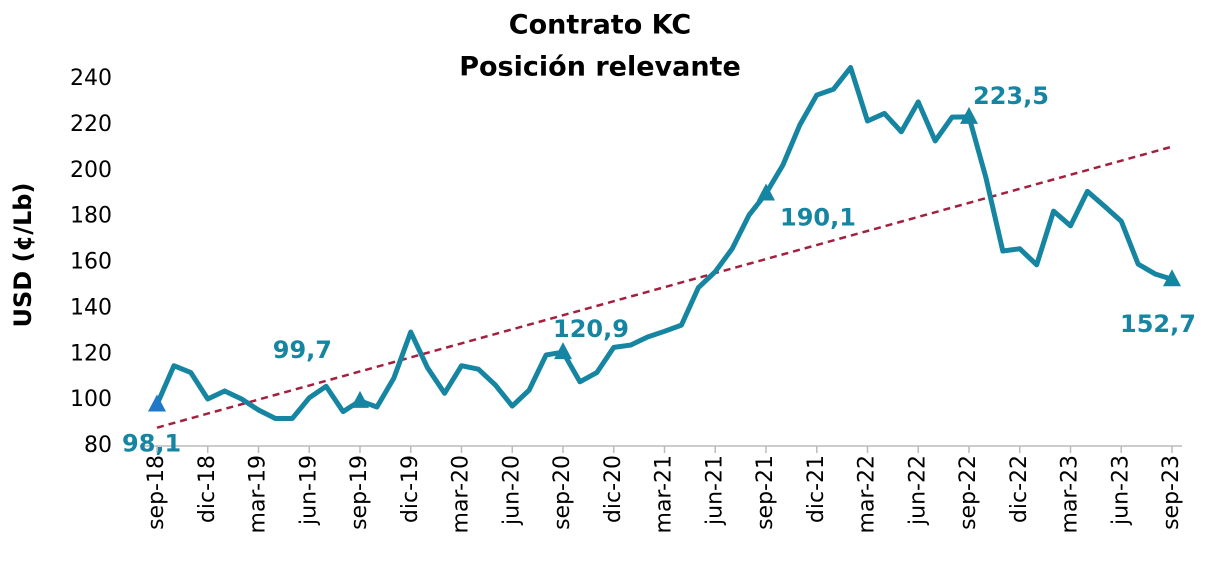 The height and width of the screenshot is (575, 1206). Describe the element at coordinates (917, 490) in the screenshot. I see `x-tick-label: jun-22` at that location.